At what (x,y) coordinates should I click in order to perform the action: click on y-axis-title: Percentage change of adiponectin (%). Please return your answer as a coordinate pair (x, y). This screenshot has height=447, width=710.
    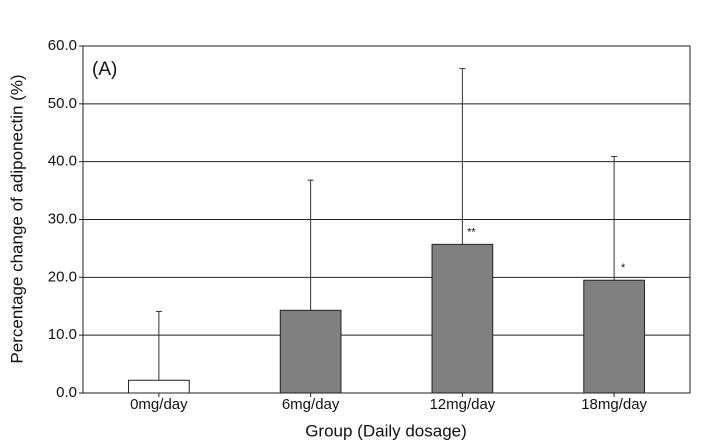
    Looking at the image, I should click on (16, 218).